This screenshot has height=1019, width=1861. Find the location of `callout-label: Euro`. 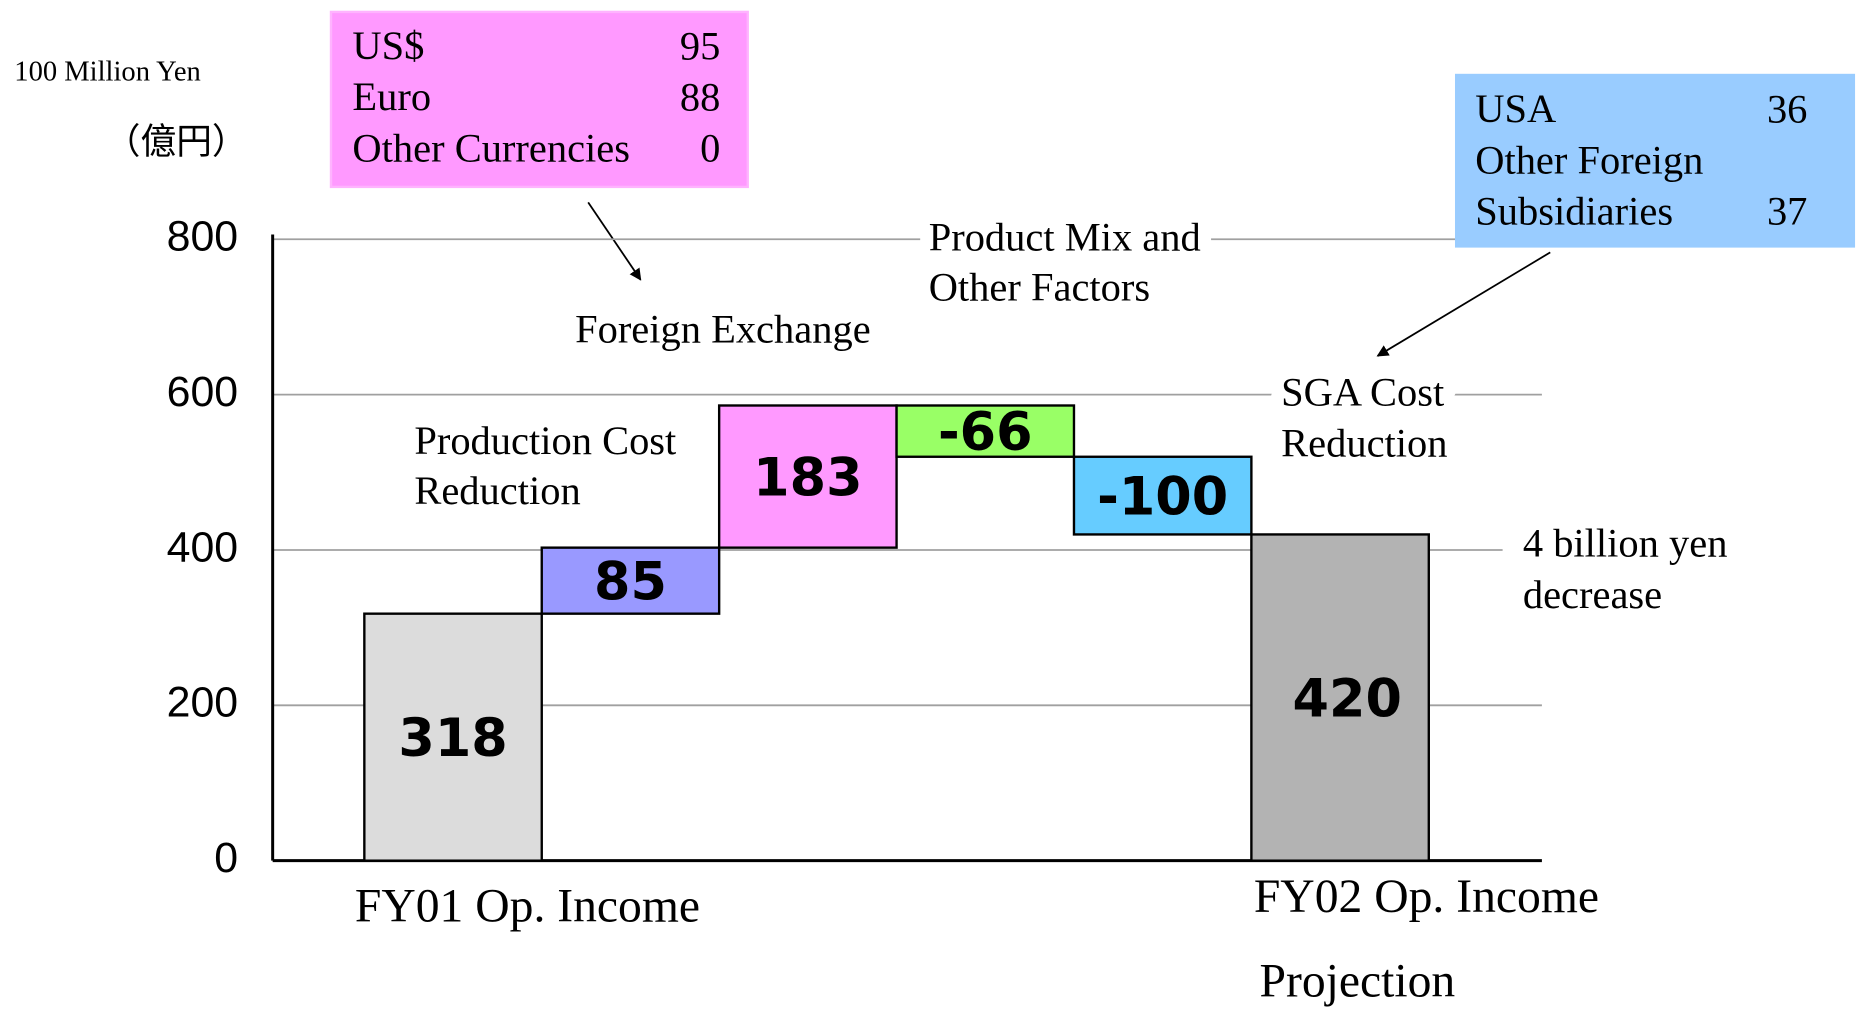

callout-label: Euro is located at coordinates (391, 96).